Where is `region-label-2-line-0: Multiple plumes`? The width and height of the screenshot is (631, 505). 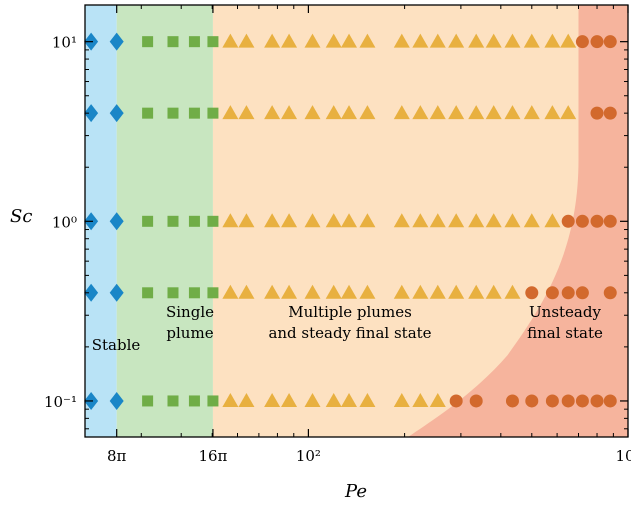
region-label-2-line-0: Multiple plumes is located at coordinates (350, 312).